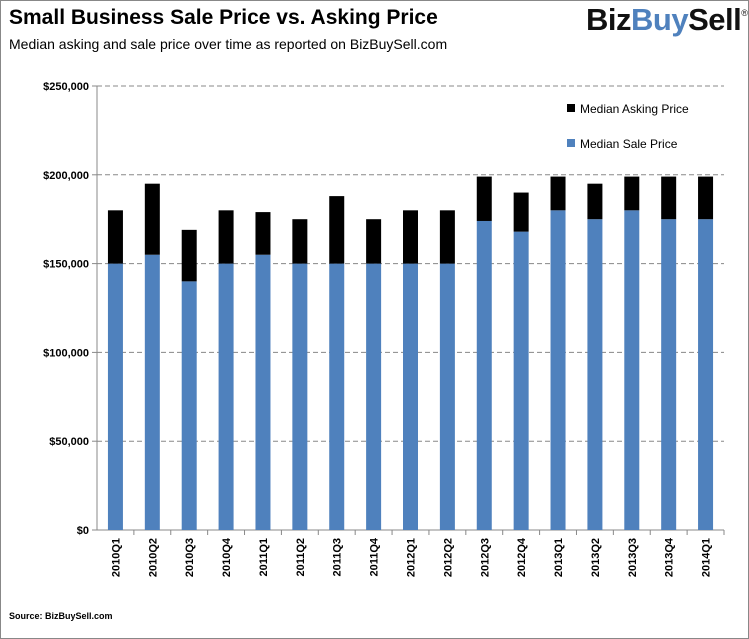  Describe the element at coordinates (522, 557) in the screenshot. I see `x-tick-label: 2012Q4` at that location.